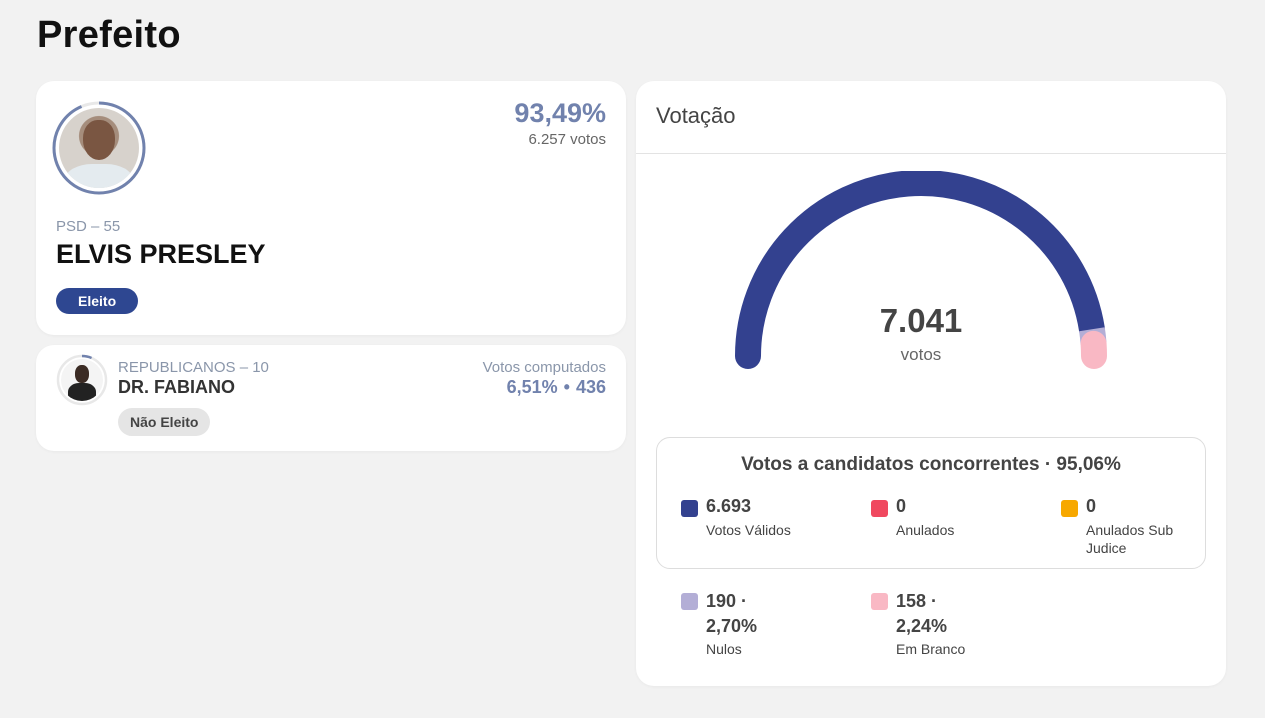 The height and width of the screenshot is (718, 1265). Describe the element at coordinates (1130, 539) in the screenshot. I see `anulados-sub-judice-label: Anulados Sub Judice` at that location.